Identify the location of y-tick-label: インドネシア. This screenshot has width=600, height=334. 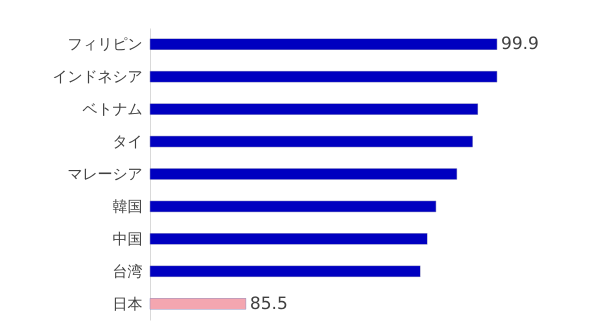
(97, 77).